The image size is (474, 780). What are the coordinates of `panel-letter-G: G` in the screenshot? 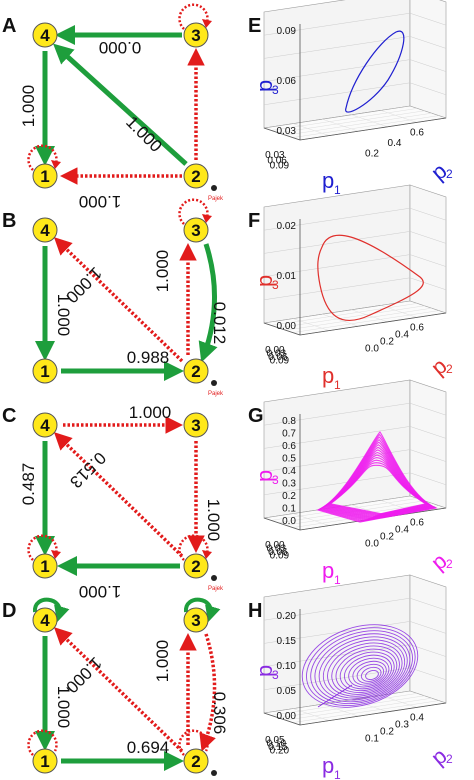 It's located at (256, 416).